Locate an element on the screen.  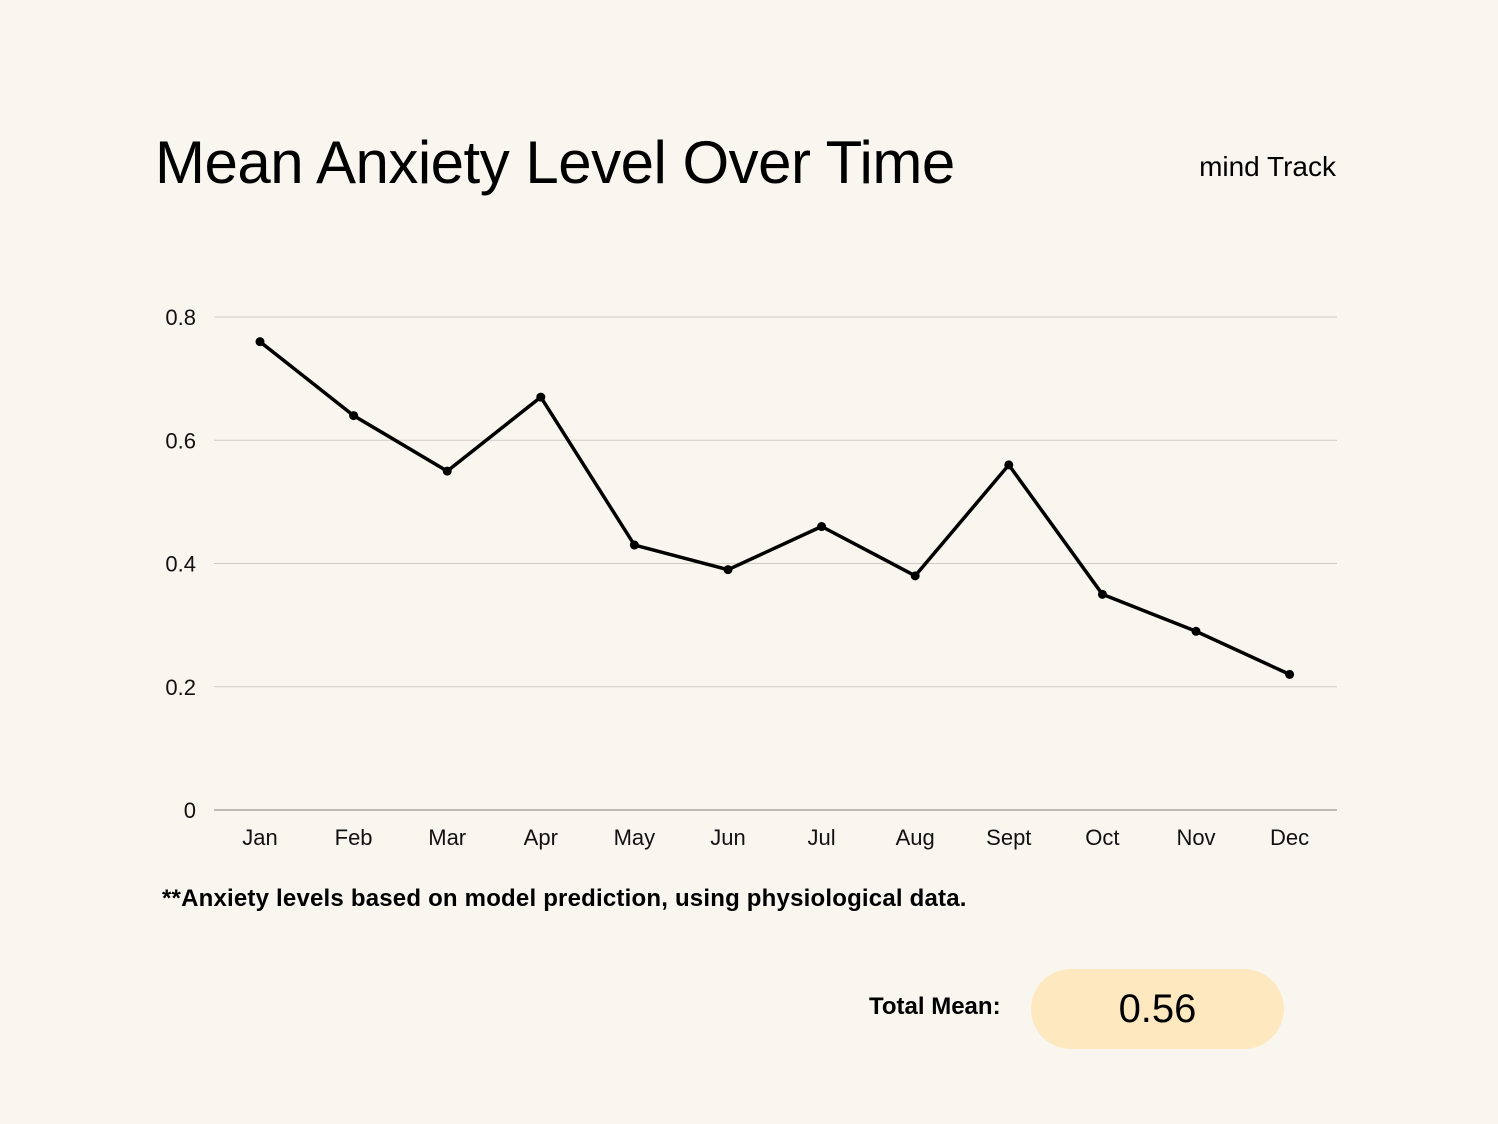
x-tick-label: Jun is located at coordinates (727, 837).